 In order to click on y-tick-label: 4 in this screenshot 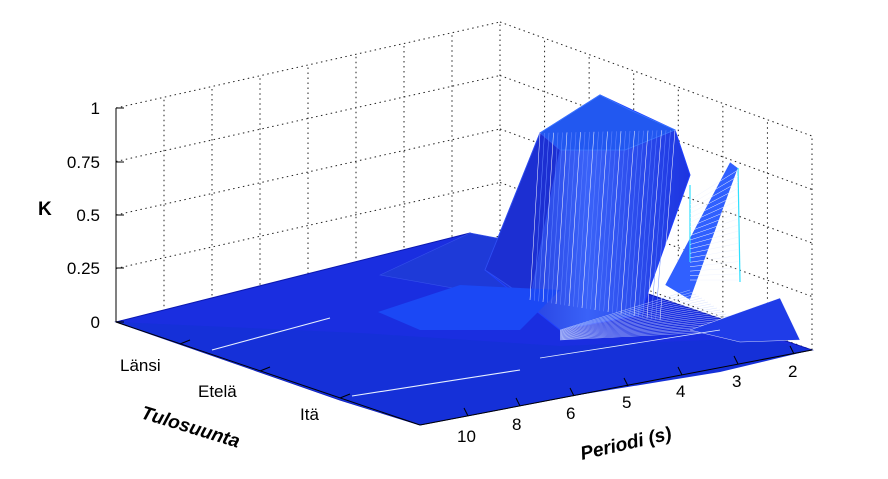, I will do `click(680, 391)`.